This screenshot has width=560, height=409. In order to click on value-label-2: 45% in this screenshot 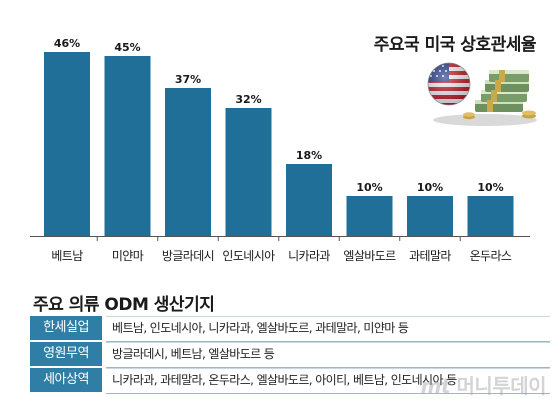, I will do `click(127, 47)`.